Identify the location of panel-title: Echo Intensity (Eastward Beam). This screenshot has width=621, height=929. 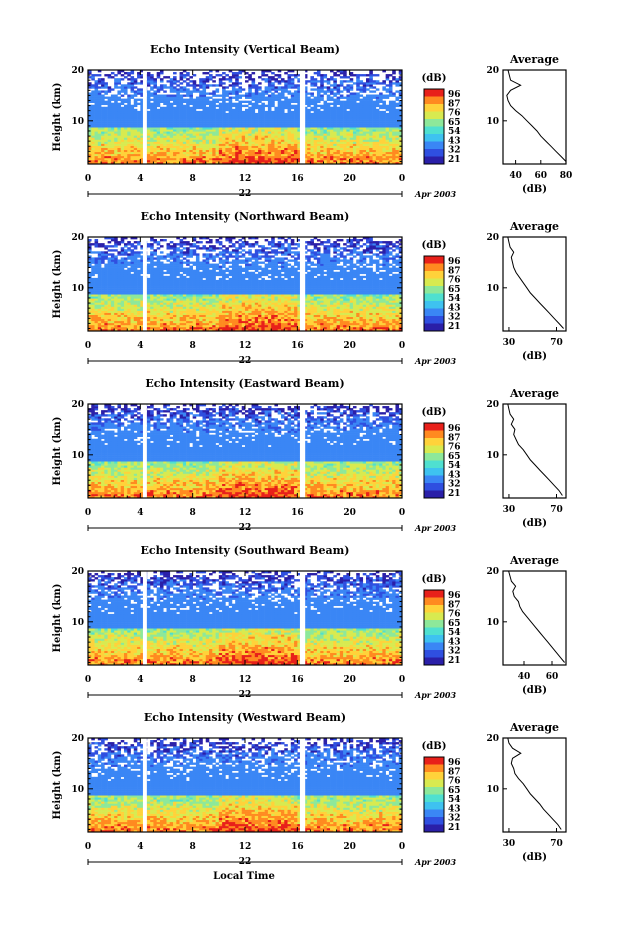
(244, 383).